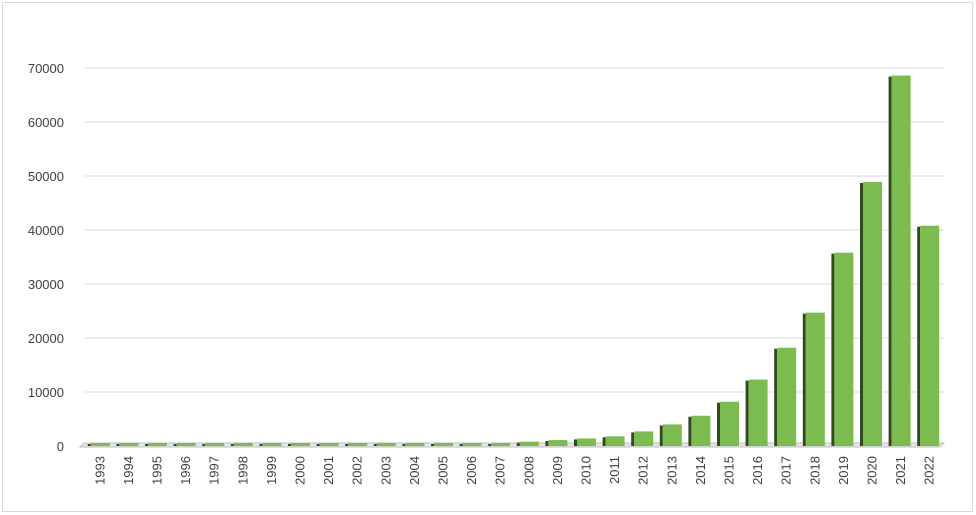 Image resolution: width=976 pixels, height=515 pixels. What do you see at coordinates (671, 470) in the screenshot?
I see `x-tick-label: 2013` at bounding box center [671, 470].